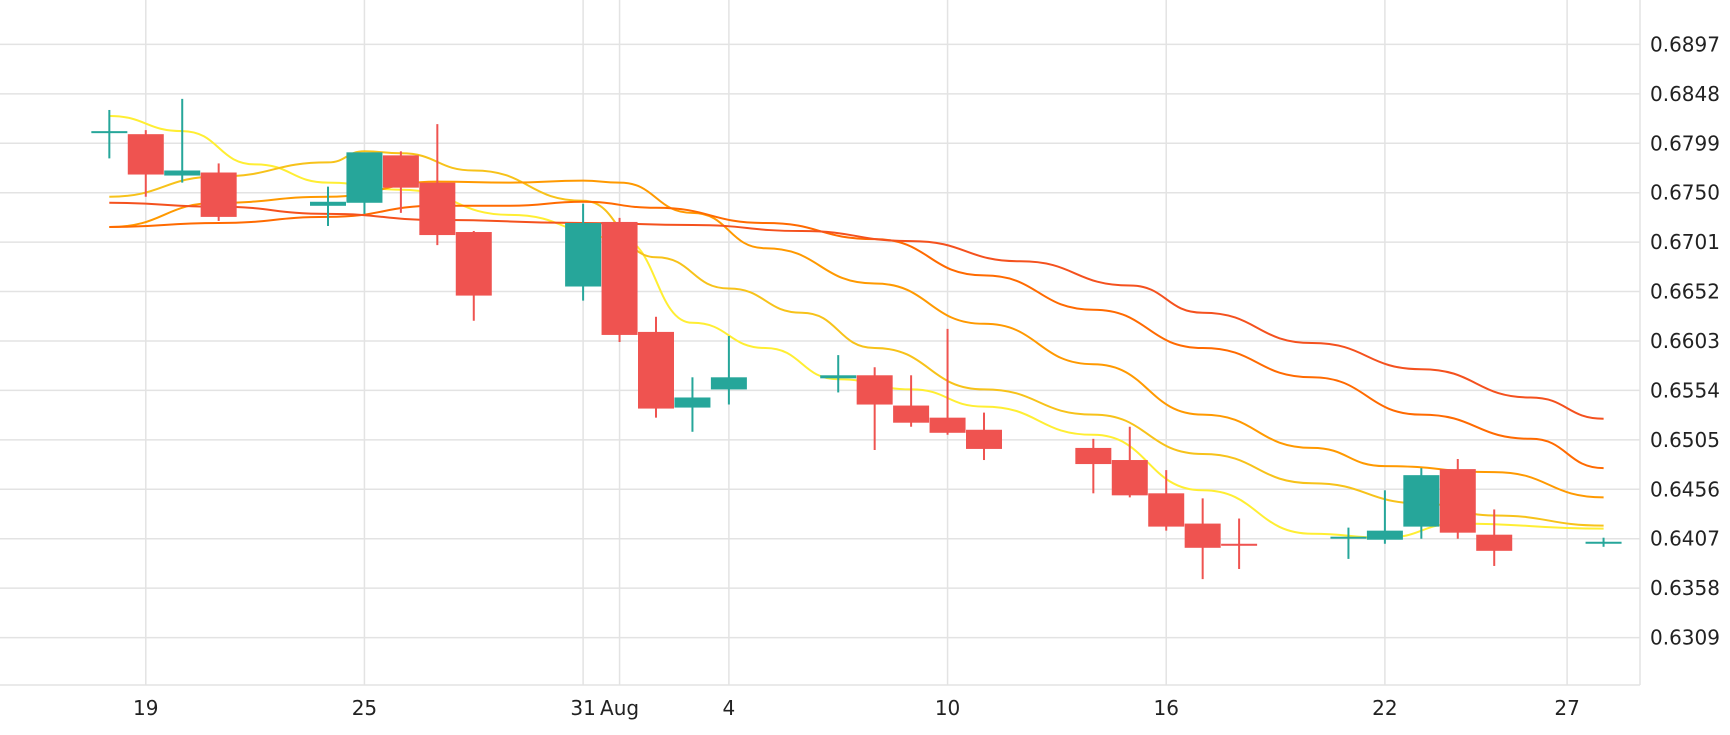  What do you see at coordinates (1685, 143) in the screenshot?
I see `y-tick-label: 0.6799` at bounding box center [1685, 143].